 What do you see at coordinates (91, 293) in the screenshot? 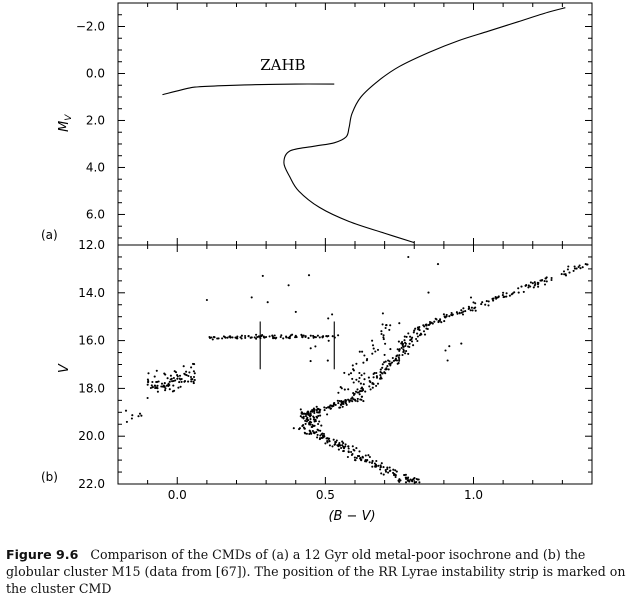
I see `panel-b-ytick-label: 14.0` at bounding box center [91, 293].